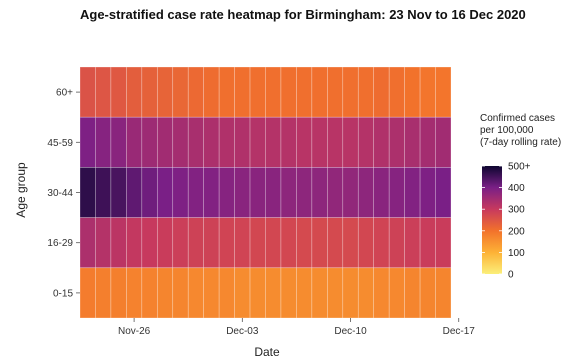 This screenshot has height=362, width=585. What do you see at coordinates (516, 253) in the screenshot?
I see `legend-label: 100` at bounding box center [516, 253].